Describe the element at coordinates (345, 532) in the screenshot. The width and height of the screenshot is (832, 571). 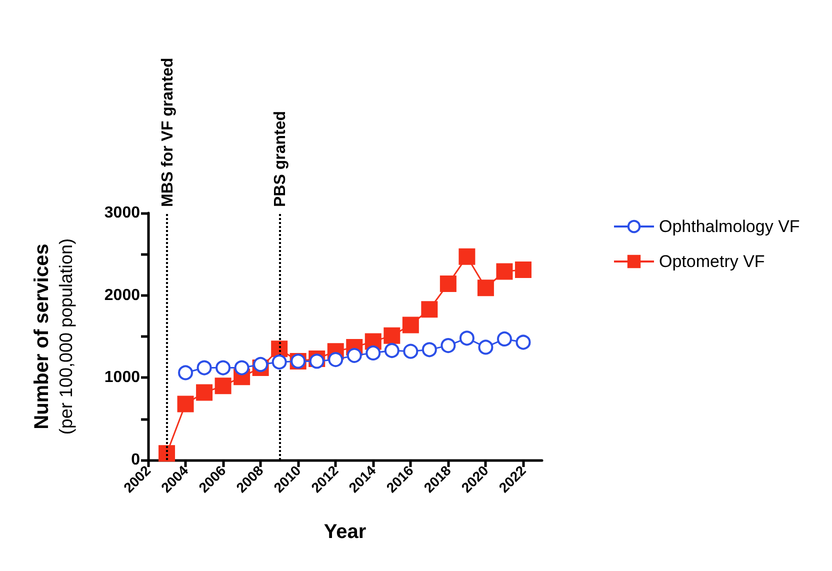
I see `x-axis-title: Year` at that location.